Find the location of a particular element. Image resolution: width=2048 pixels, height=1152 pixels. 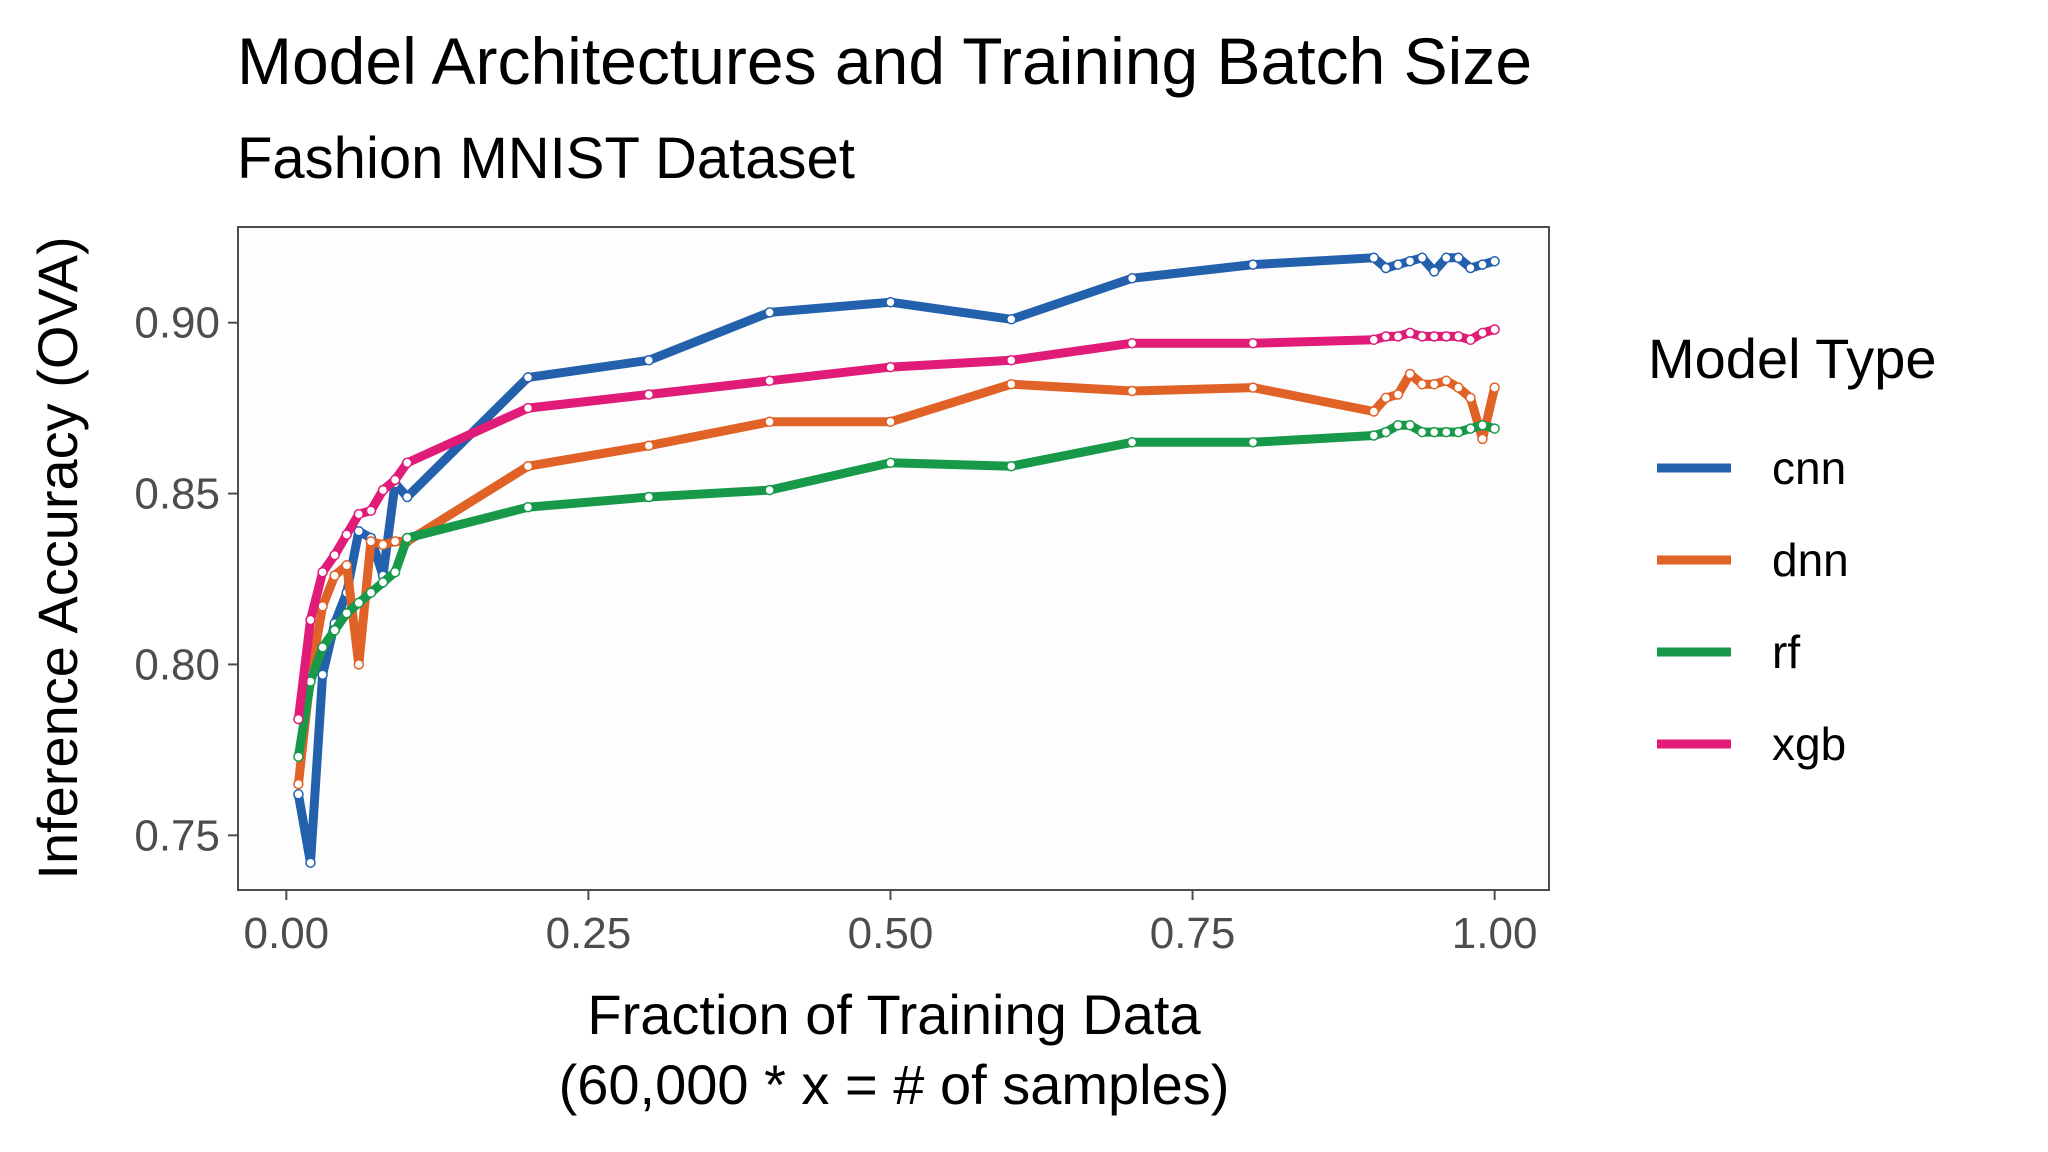

y-tick-label: 0.85 is located at coordinates (177, 494).